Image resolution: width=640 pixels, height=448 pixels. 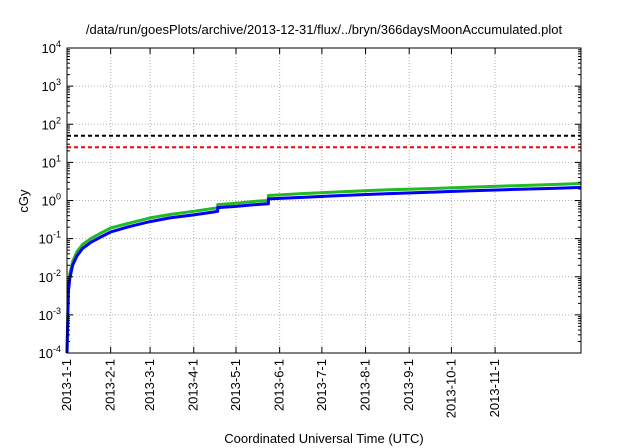 I want to click on x-tick-label: 2013-11-1, so click(x=494, y=388).